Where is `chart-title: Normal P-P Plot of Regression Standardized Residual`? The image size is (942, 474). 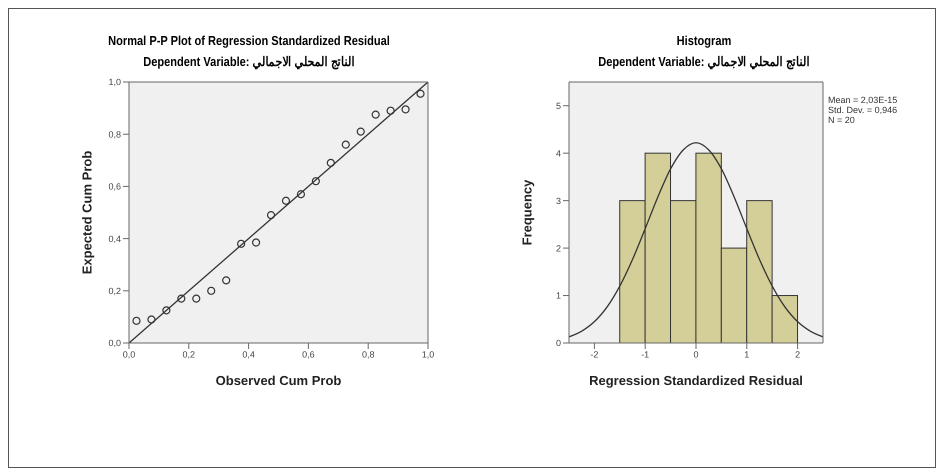
chart-title: Normal P-P Plot of Regression Standardized Residual is located at coordinates (249, 40).